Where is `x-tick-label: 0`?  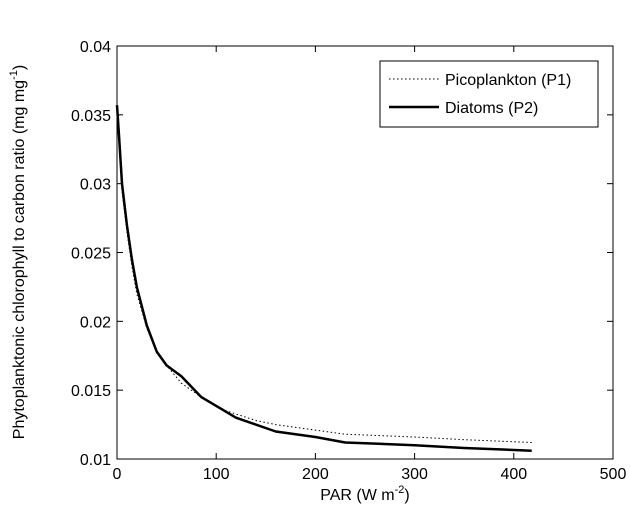
x-tick-label: 0 is located at coordinates (117, 474).